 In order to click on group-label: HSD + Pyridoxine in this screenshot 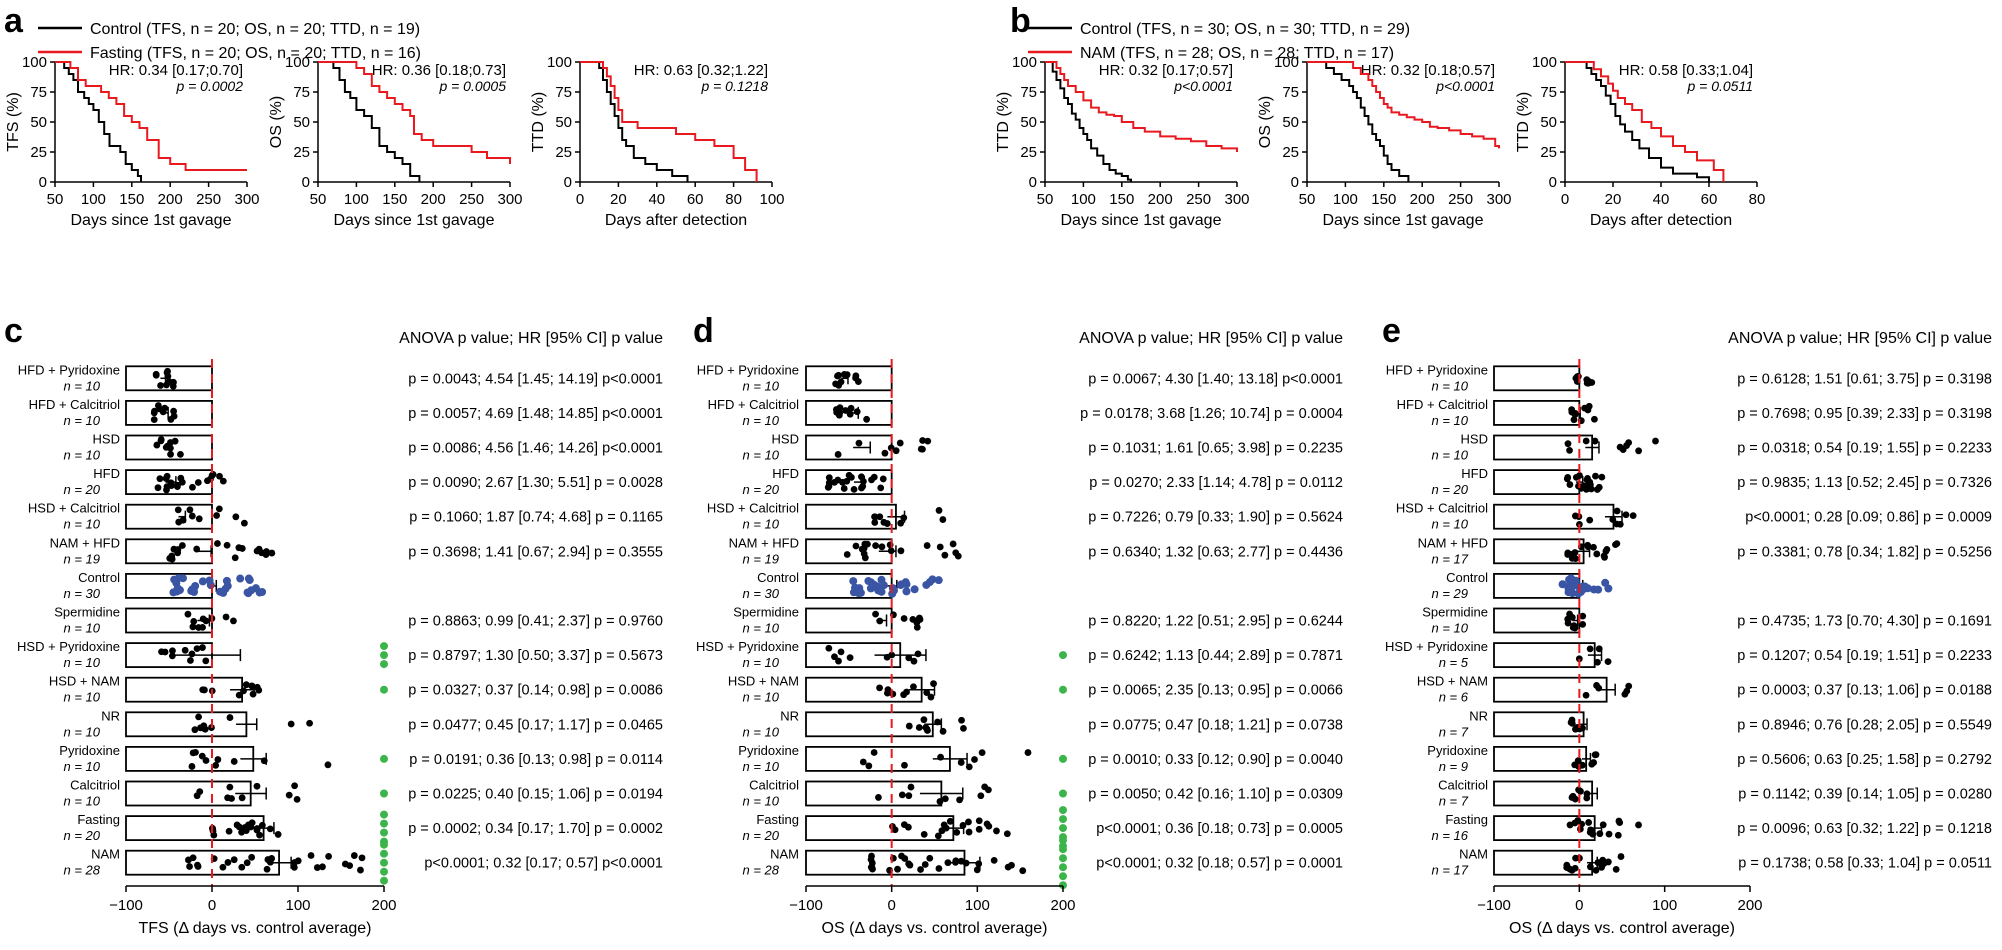, I will do `click(68, 646)`.